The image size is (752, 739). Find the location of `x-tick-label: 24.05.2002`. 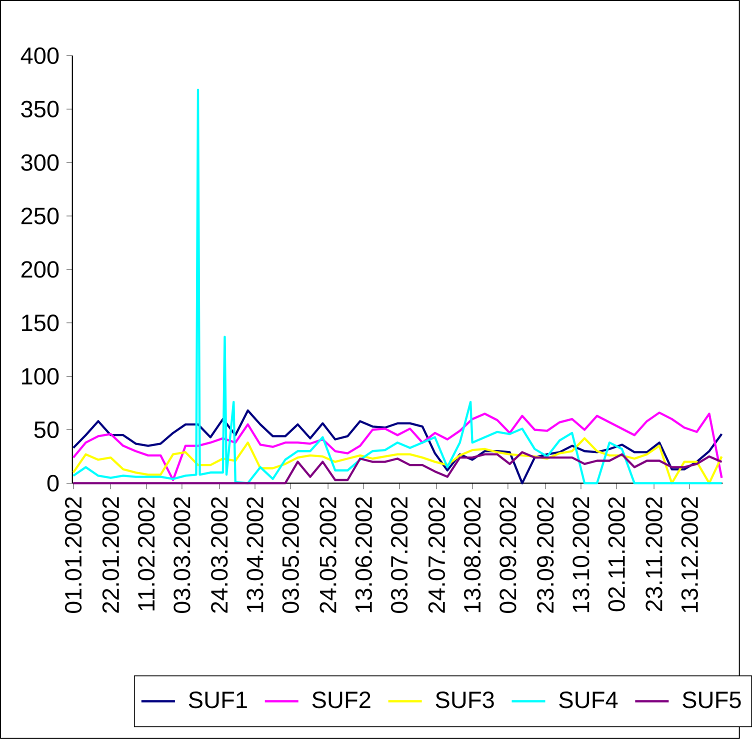

x-tick-label: 24.05.2002 is located at coordinates (328, 555).